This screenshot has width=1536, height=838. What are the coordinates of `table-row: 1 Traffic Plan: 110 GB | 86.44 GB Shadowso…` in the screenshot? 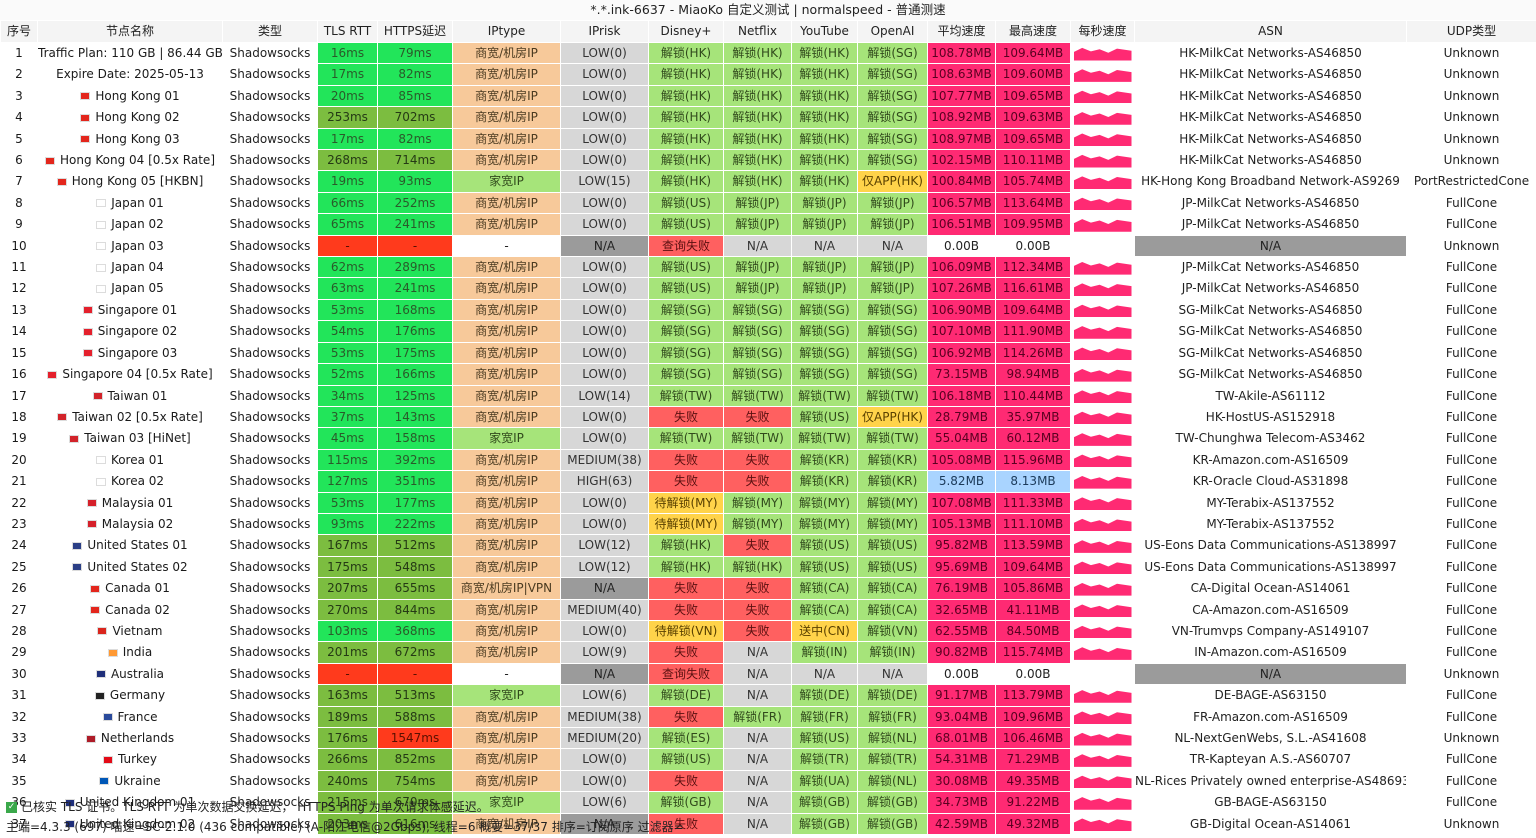 It's located at (768, 53).